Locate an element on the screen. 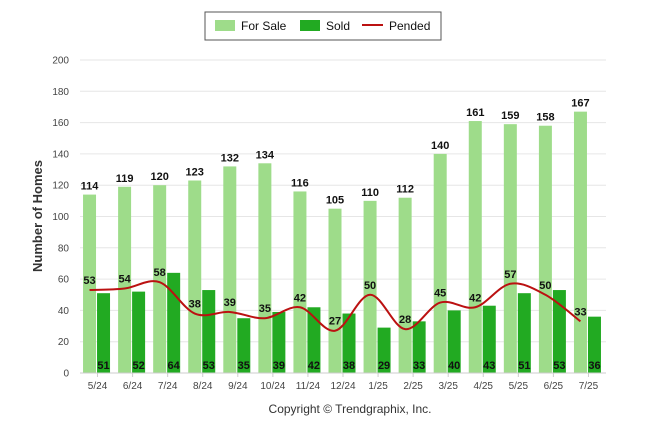  legend-label-for-sale: For Sale is located at coordinates (264, 26).